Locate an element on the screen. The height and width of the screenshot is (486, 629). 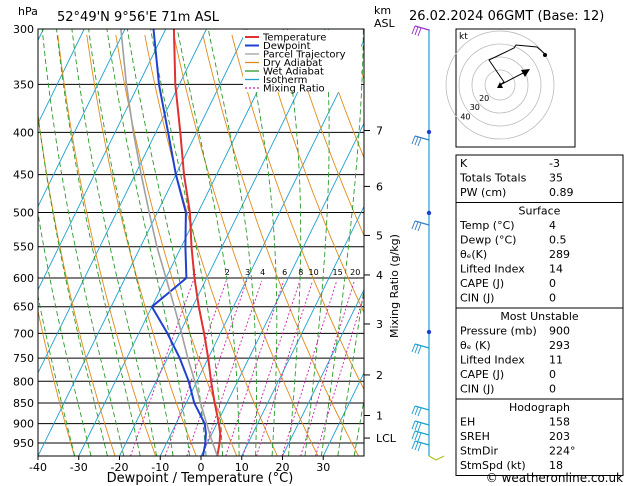
copyright-footer: © weatheronline.co.uk is located at coordinates (554, 478).